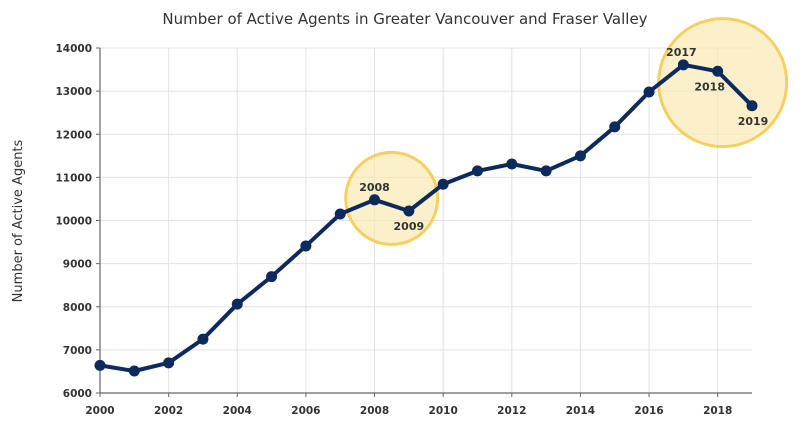 This screenshot has width=804, height=432. Describe the element at coordinates (580, 156) in the screenshot. I see `data-point-2014` at that location.